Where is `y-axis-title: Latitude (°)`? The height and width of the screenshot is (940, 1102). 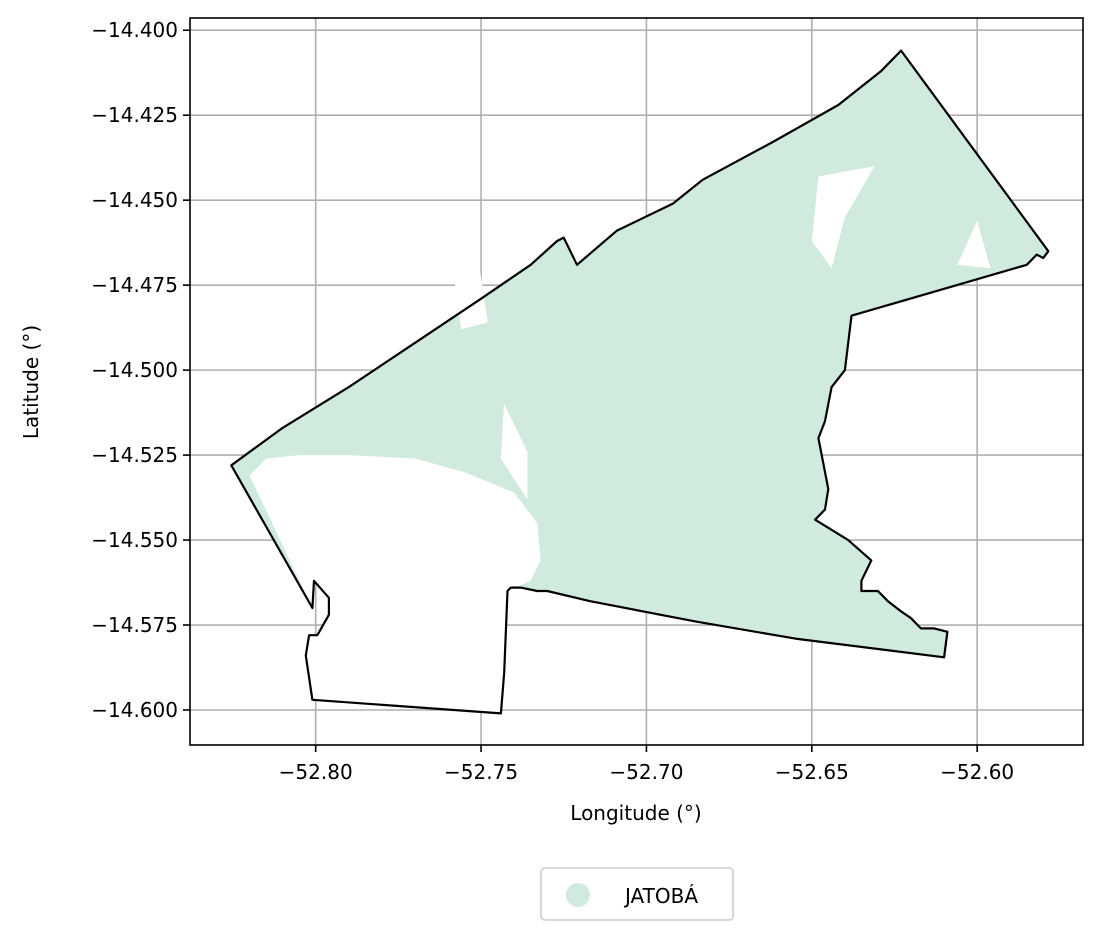
y-axis-title: Latitude (°) is located at coordinates (31, 382).